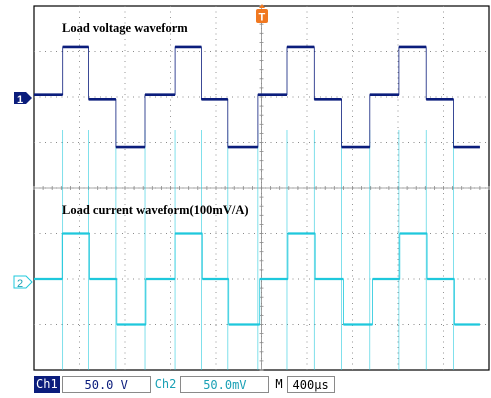  I want to click on ch2-marker-label: 2, so click(20, 284).